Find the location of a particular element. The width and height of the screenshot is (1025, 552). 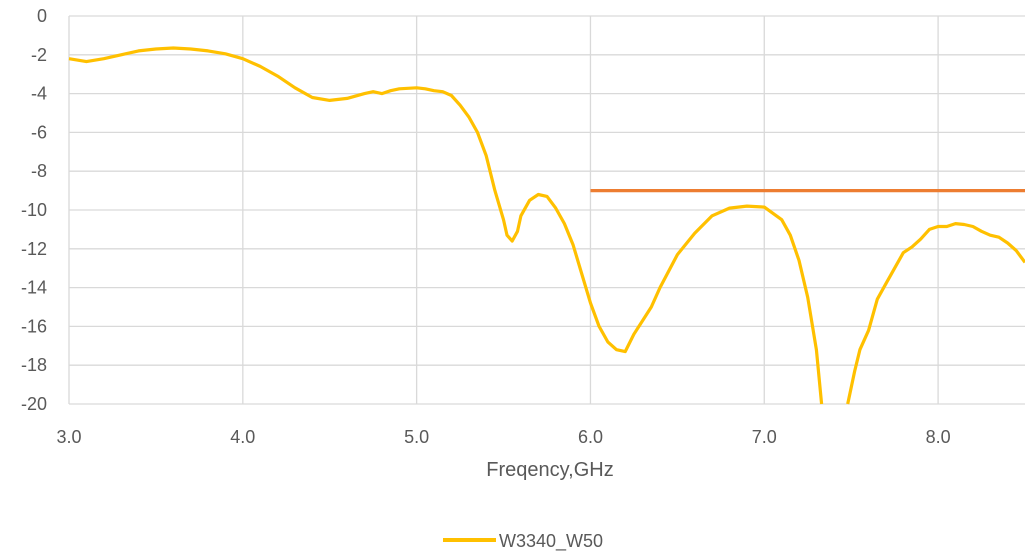

legend: W3340_W50 is located at coordinates (523, 541).